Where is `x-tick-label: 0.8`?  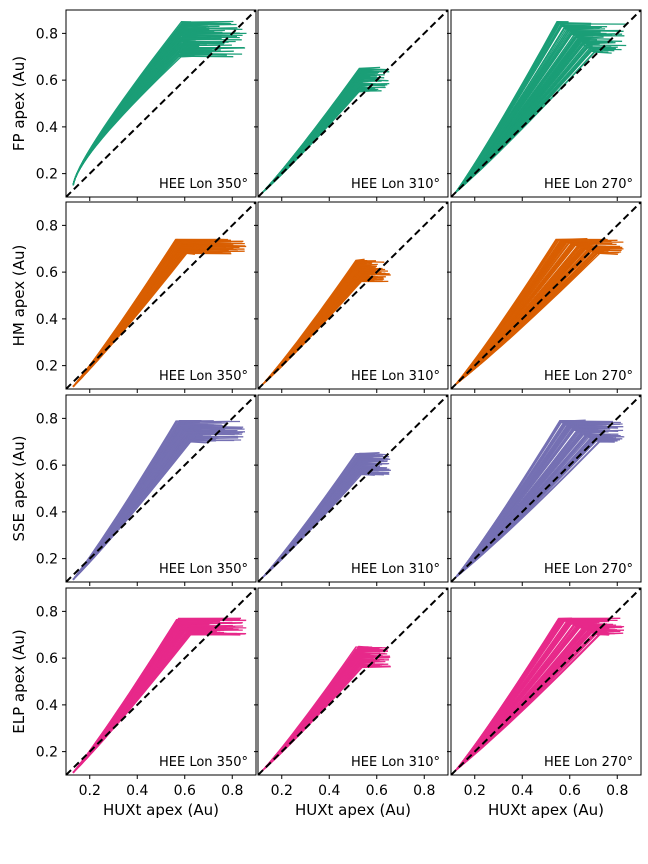
x-tick-label: 0.8 is located at coordinates (617, 791).